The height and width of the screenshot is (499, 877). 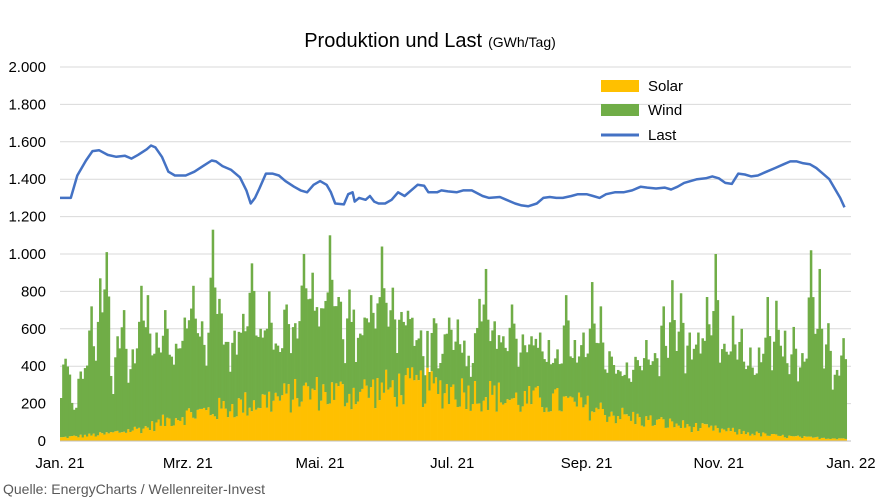 What do you see at coordinates (27, 142) in the screenshot?
I see `y-tick-label: 1.600` at bounding box center [27, 142].